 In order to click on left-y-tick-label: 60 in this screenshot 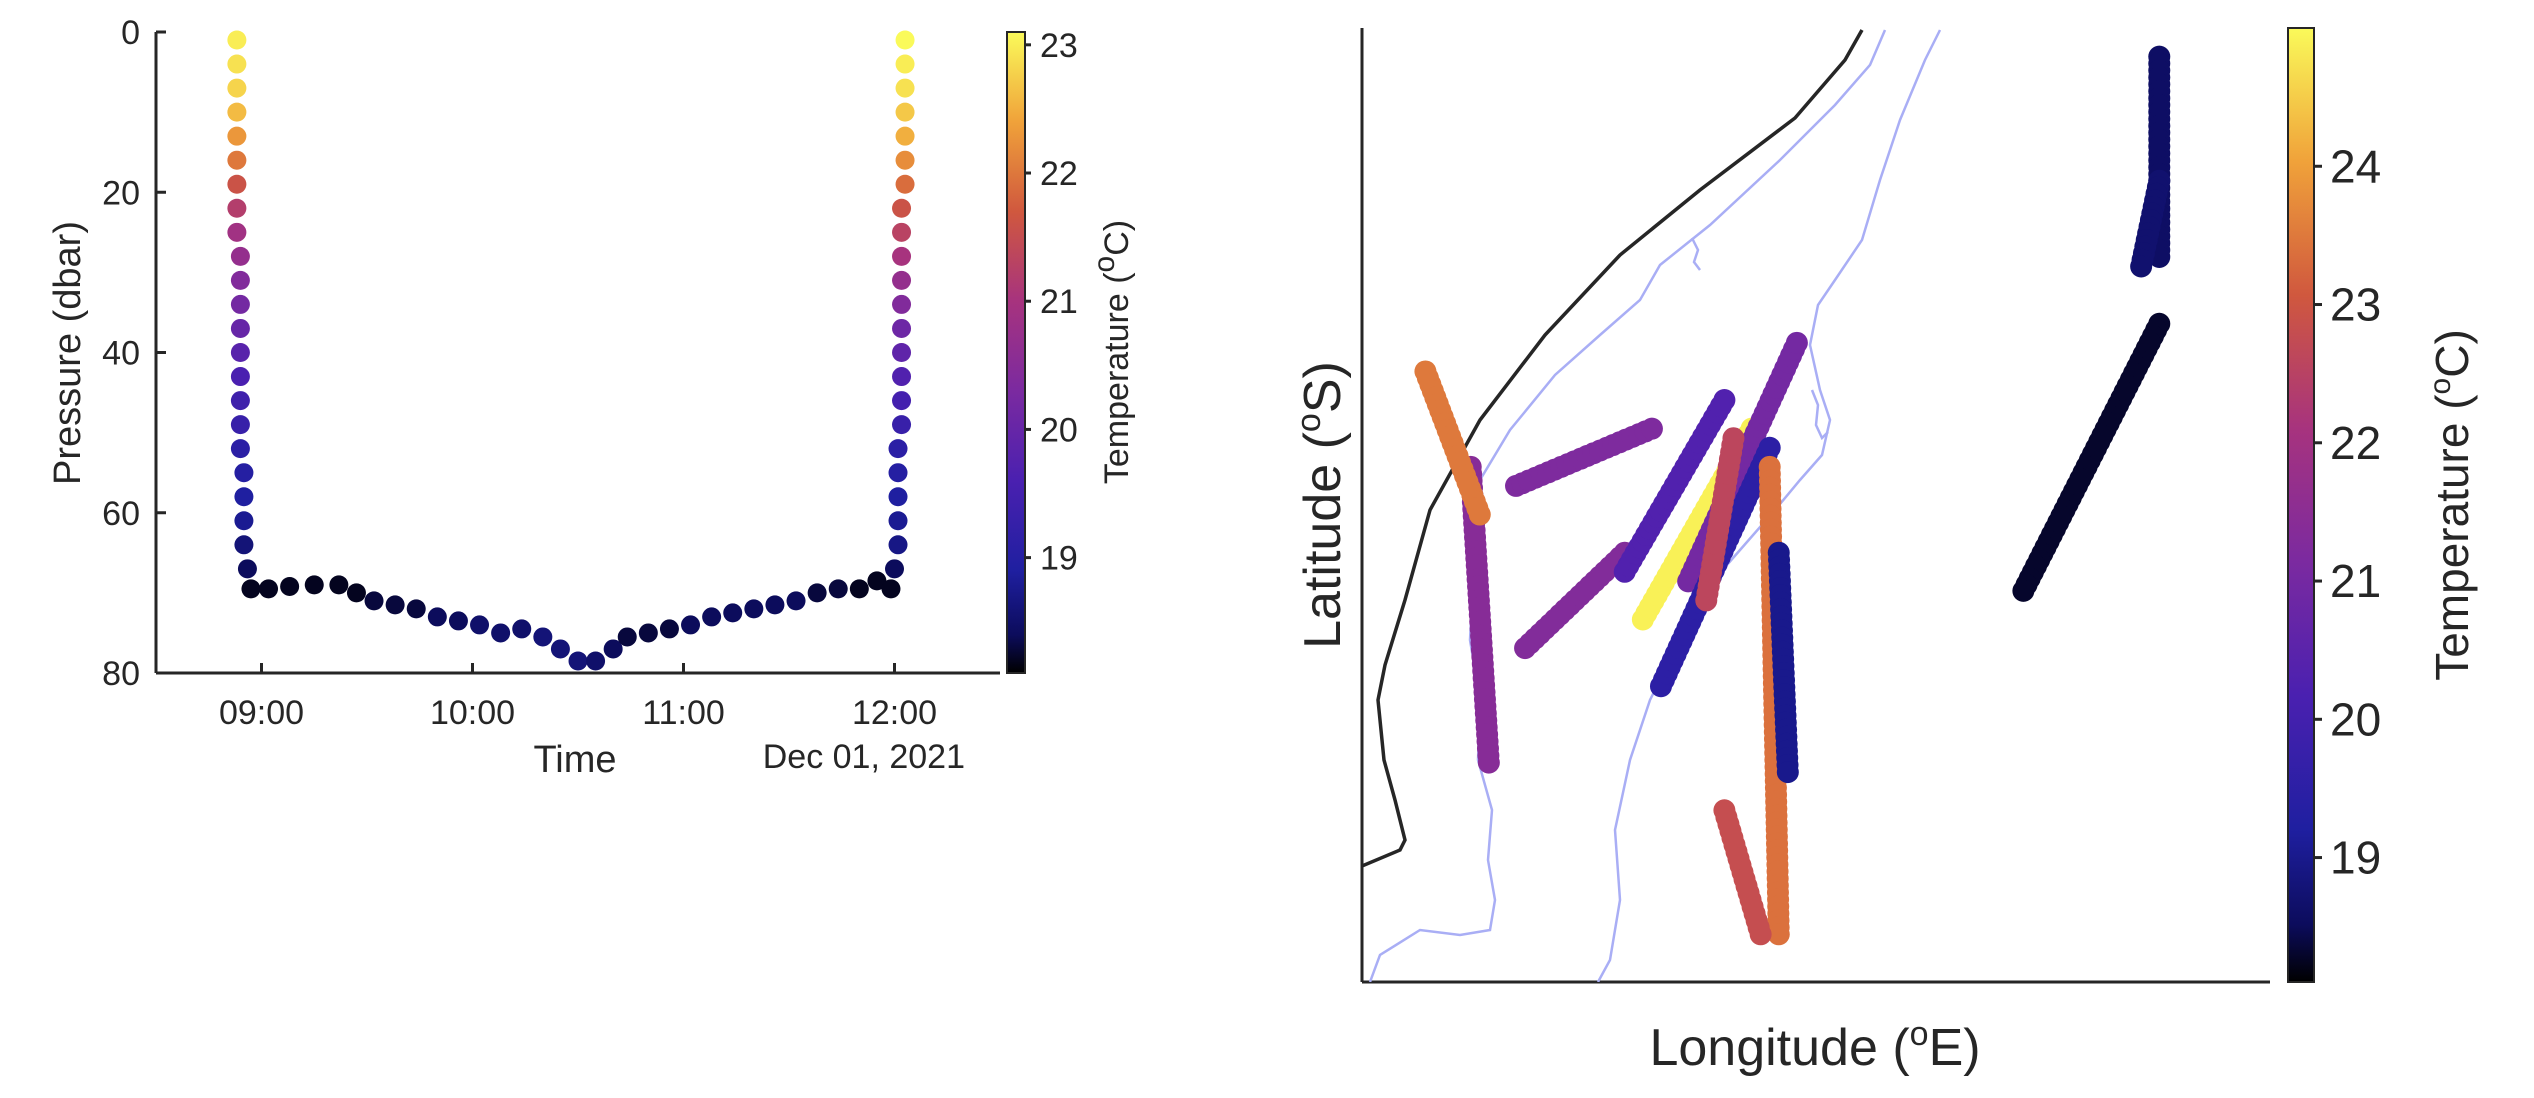, I will do `click(121, 514)`.